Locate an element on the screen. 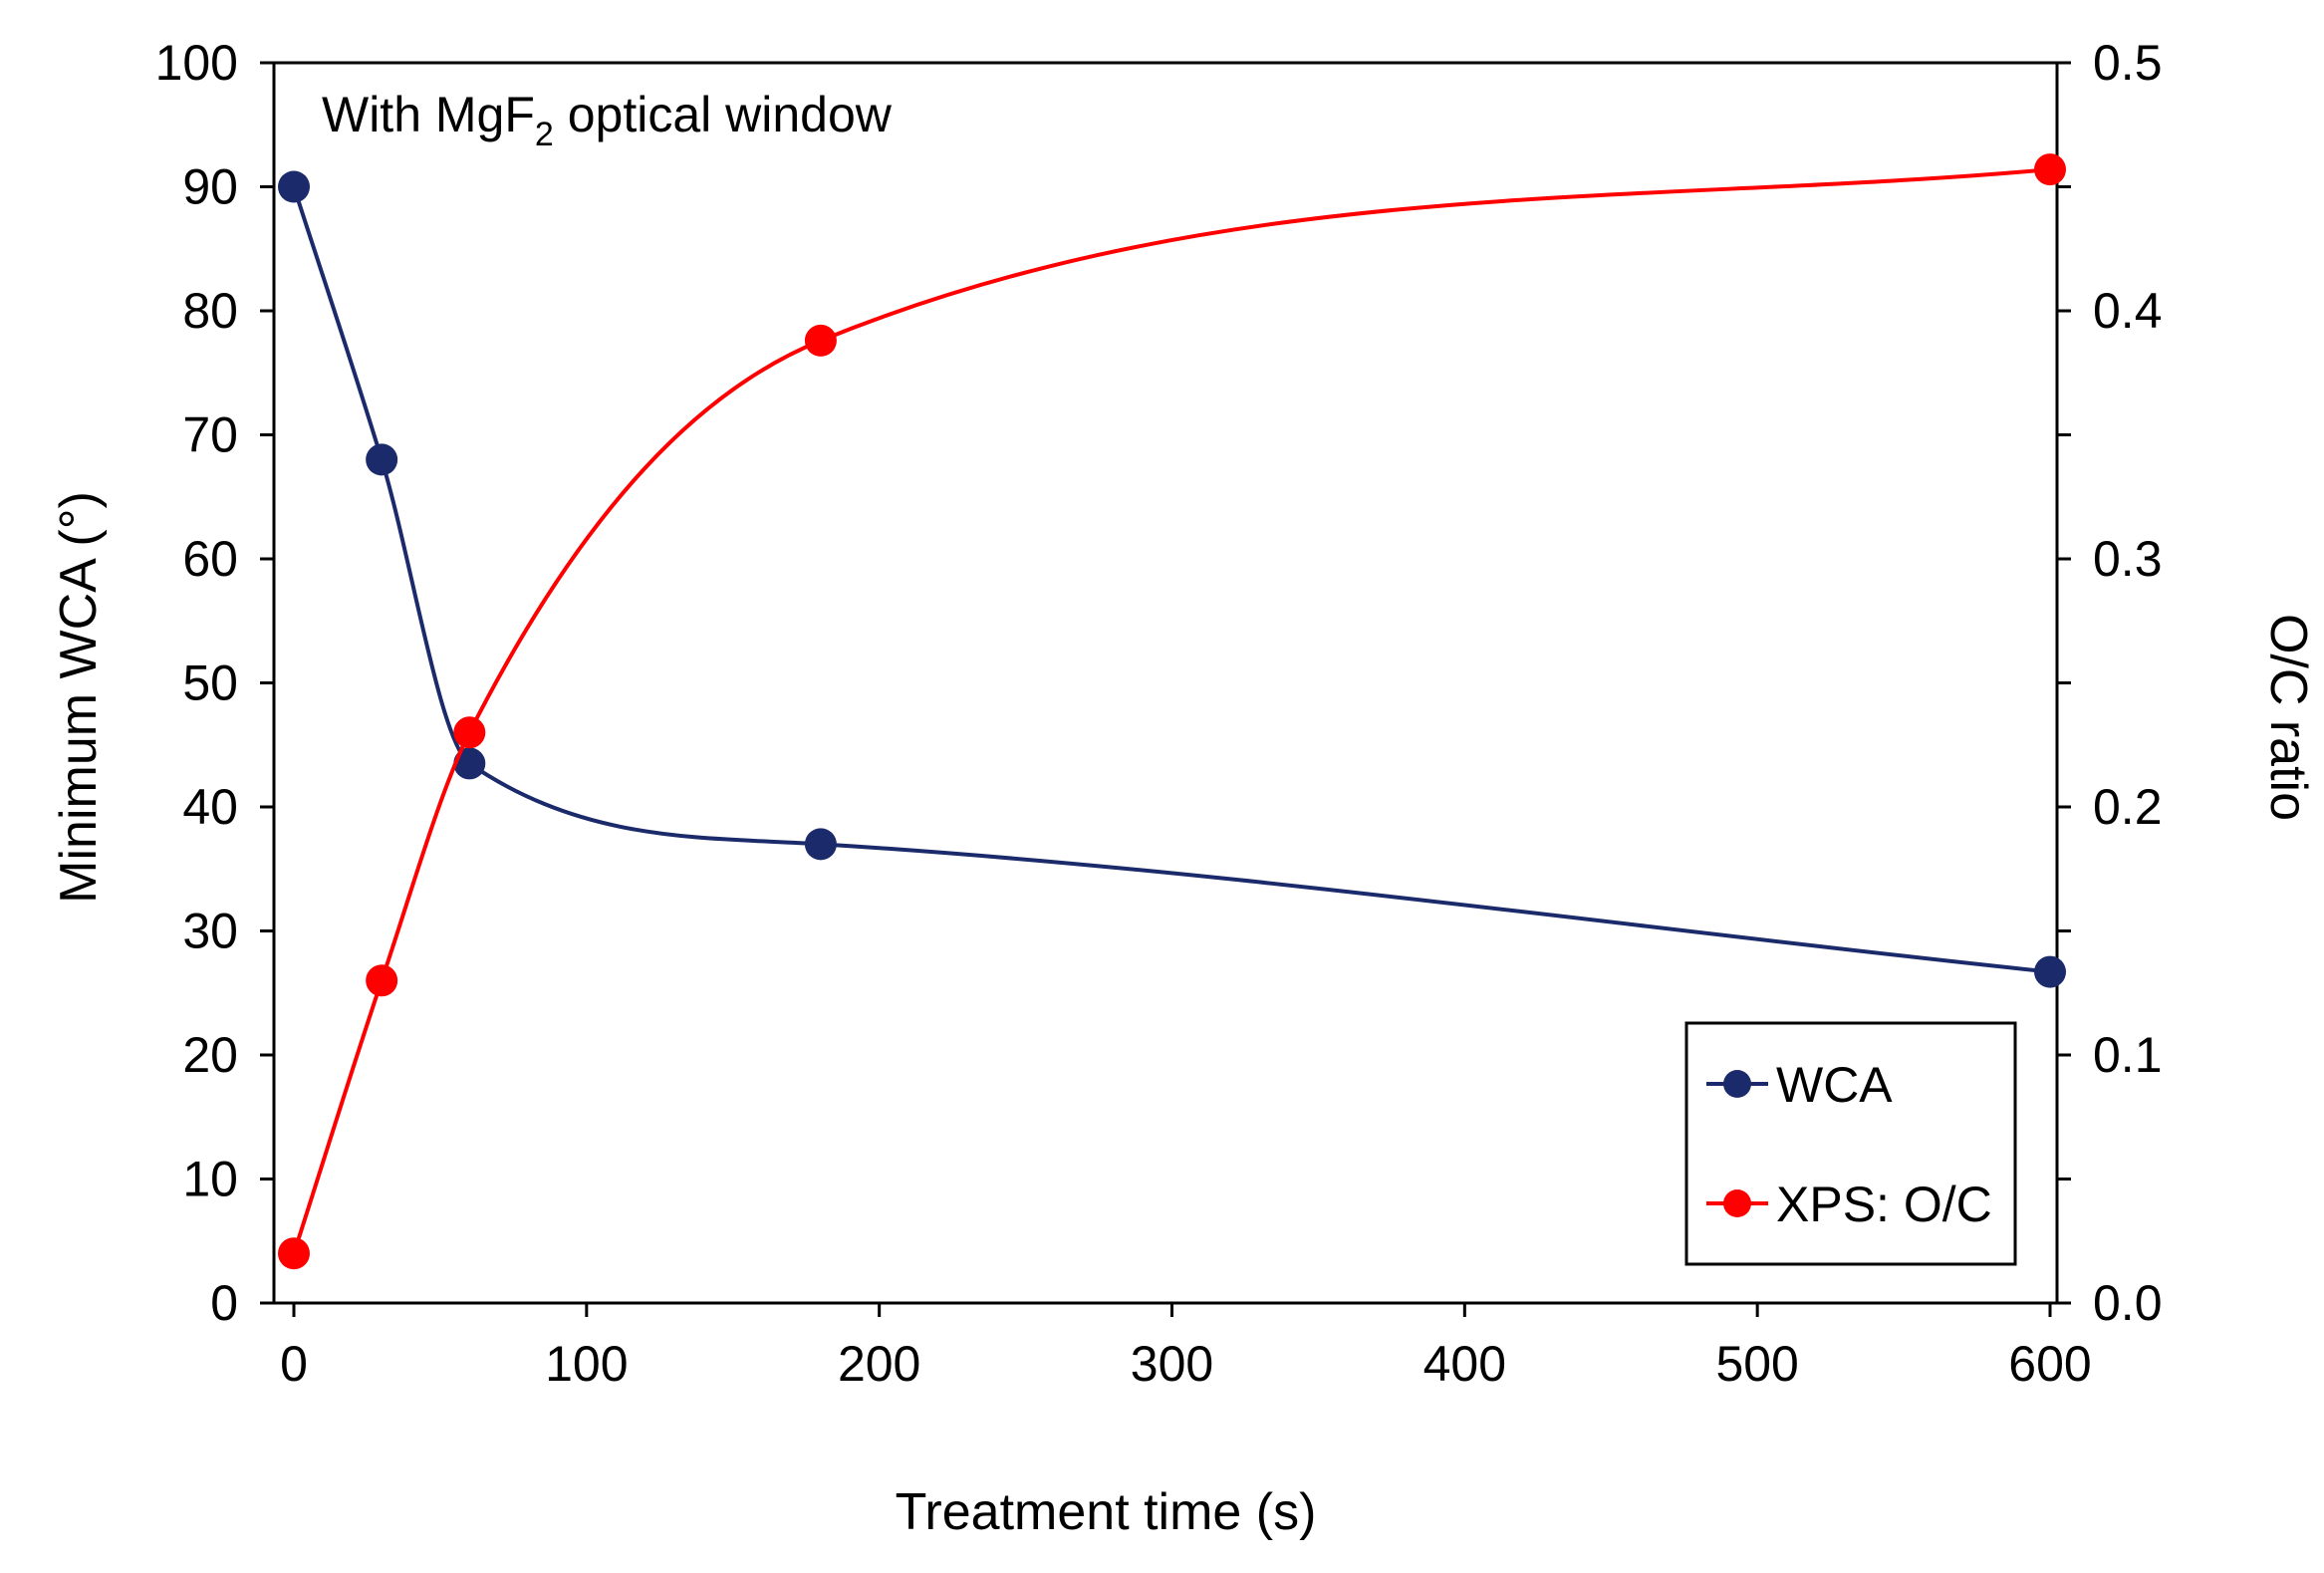  legend-box is located at coordinates (1851, 1143).